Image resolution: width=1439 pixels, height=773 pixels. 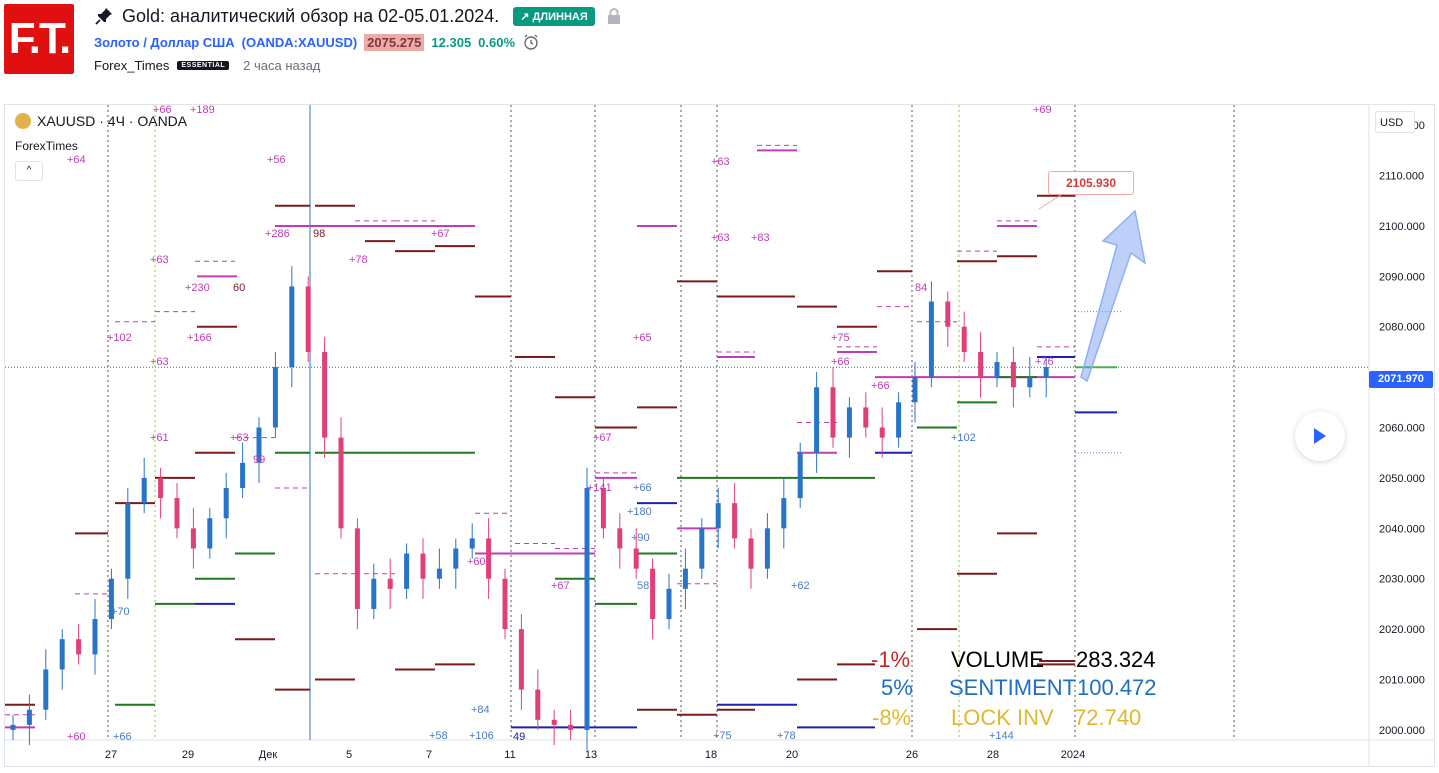 I want to click on author-name: Forex_Times, so click(x=132, y=65).